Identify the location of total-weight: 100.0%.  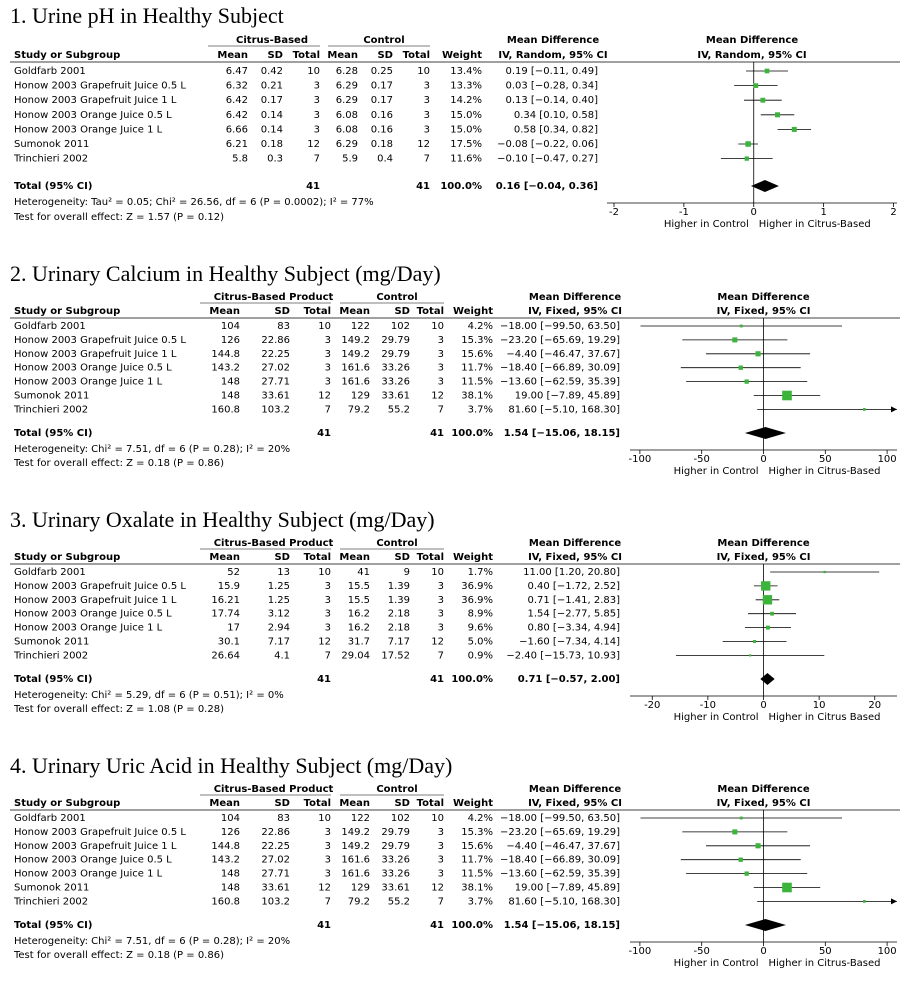
(461, 186).